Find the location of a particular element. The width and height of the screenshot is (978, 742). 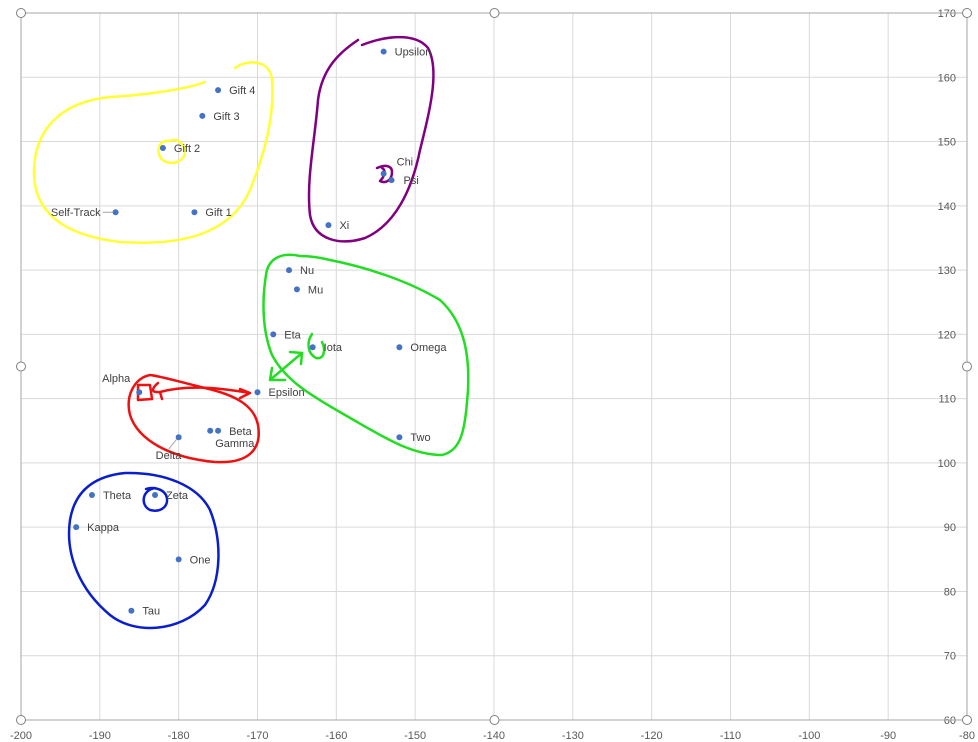

x-tick-label: -80 is located at coordinates (967, 736).